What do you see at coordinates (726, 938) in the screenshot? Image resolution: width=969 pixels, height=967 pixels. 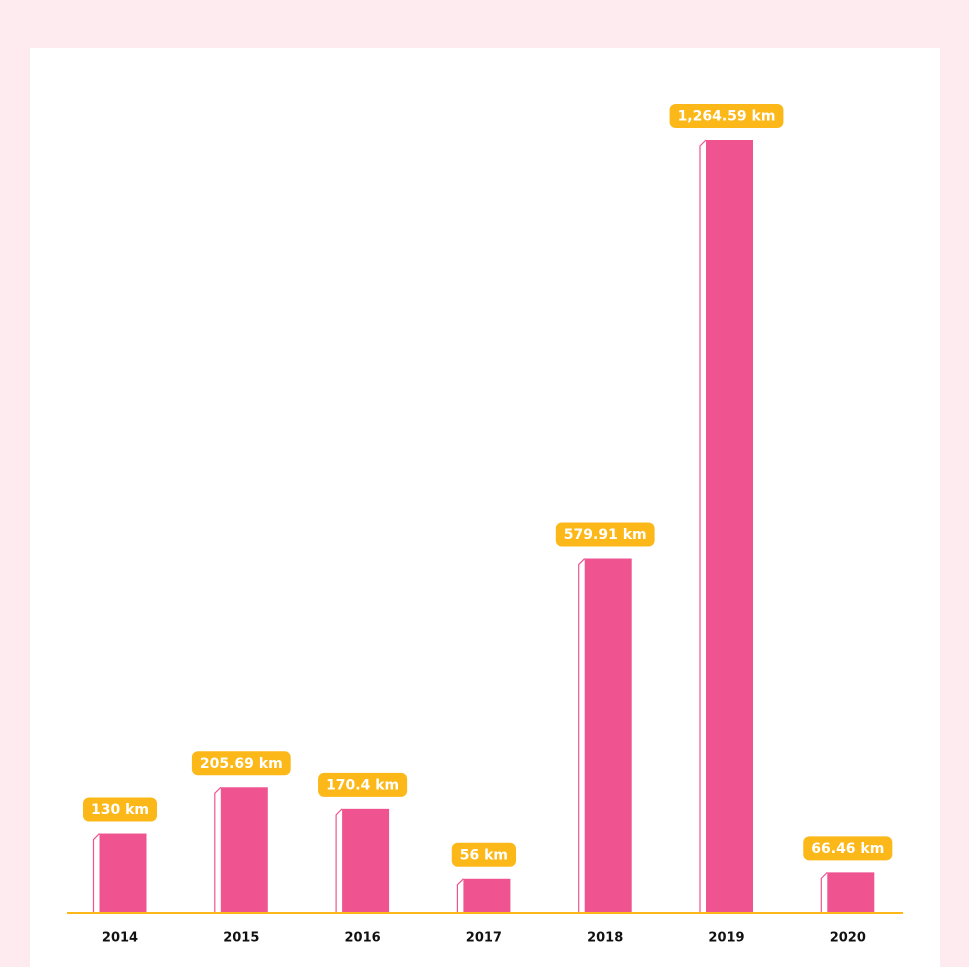 I see `x-tick-label: 2019` at bounding box center [726, 938].